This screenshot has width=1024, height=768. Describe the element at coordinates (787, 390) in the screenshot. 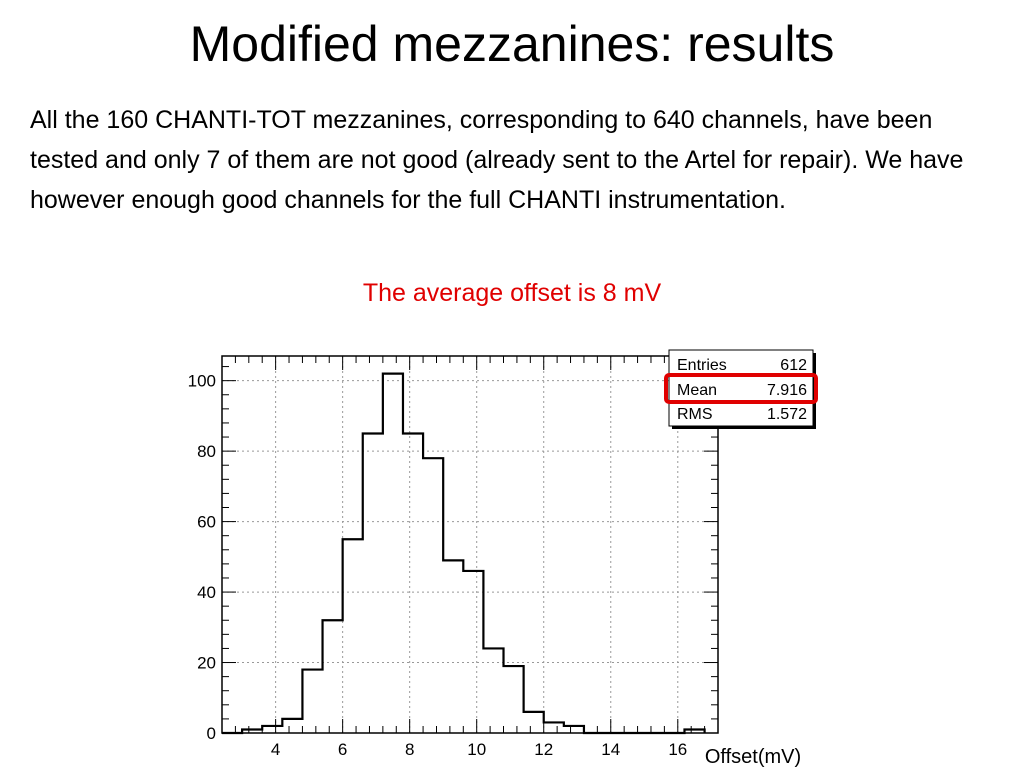

I see `stats-value: 7.916` at that location.